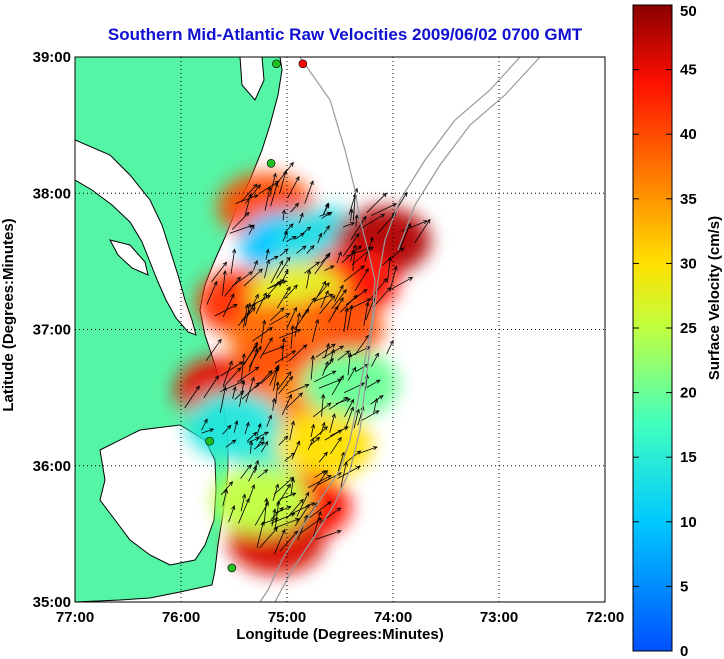 This screenshot has height=659, width=724. What do you see at coordinates (688, 457) in the screenshot?
I see `colorbar-tick-label: 15` at bounding box center [688, 457].